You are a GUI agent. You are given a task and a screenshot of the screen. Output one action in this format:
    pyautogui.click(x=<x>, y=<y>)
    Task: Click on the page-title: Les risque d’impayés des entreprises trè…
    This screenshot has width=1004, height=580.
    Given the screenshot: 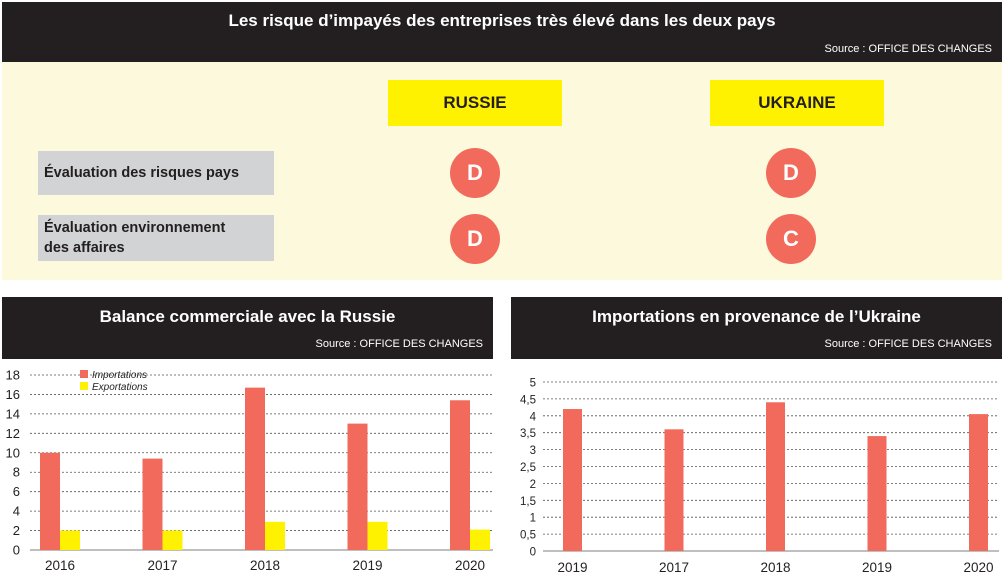 What is the action you would take?
    pyautogui.click(x=502, y=20)
    